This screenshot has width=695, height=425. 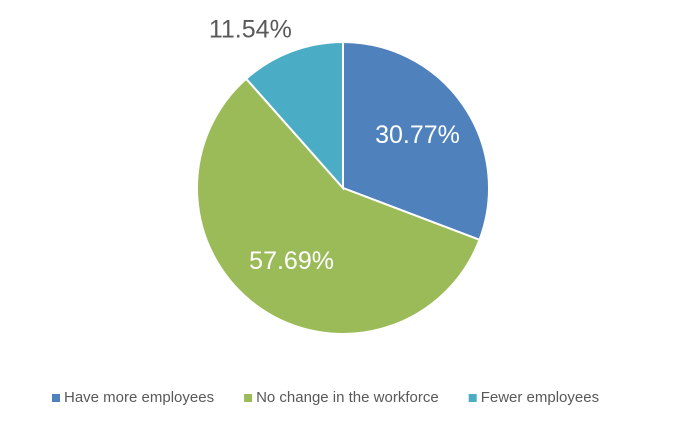 What do you see at coordinates (347, 397) in the screenshot?
I see `legend-label: No change in the workforce` at bounding box center [347, 397].